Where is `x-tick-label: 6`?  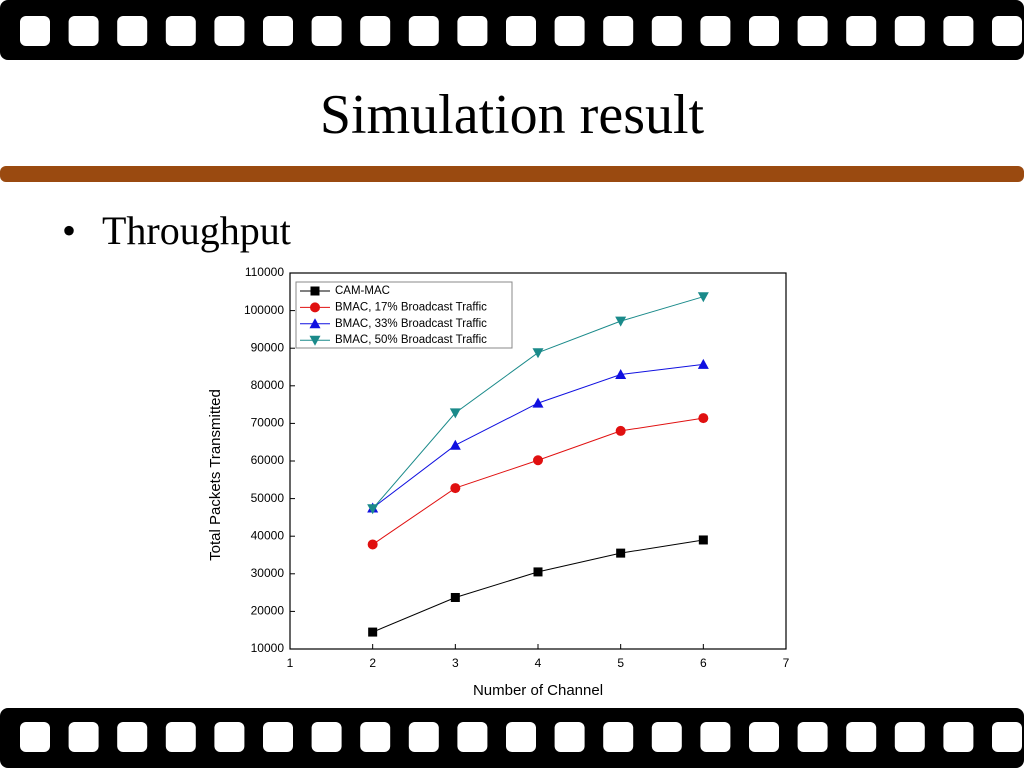 x-tick-label: 6 is located at coordinates (703, 663).